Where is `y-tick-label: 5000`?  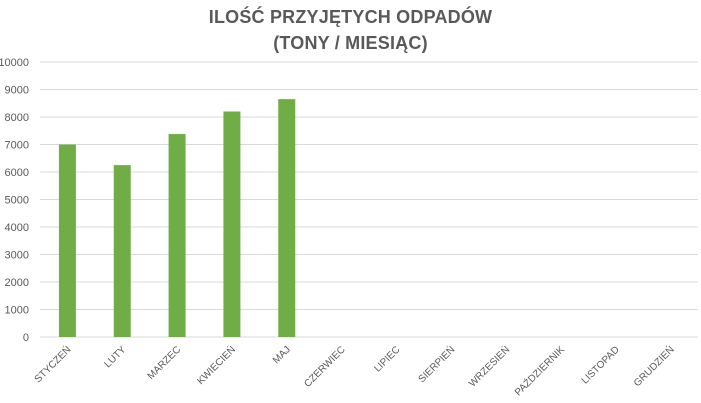
y-tick-label: 5000 is located at coordinates (17, 201).